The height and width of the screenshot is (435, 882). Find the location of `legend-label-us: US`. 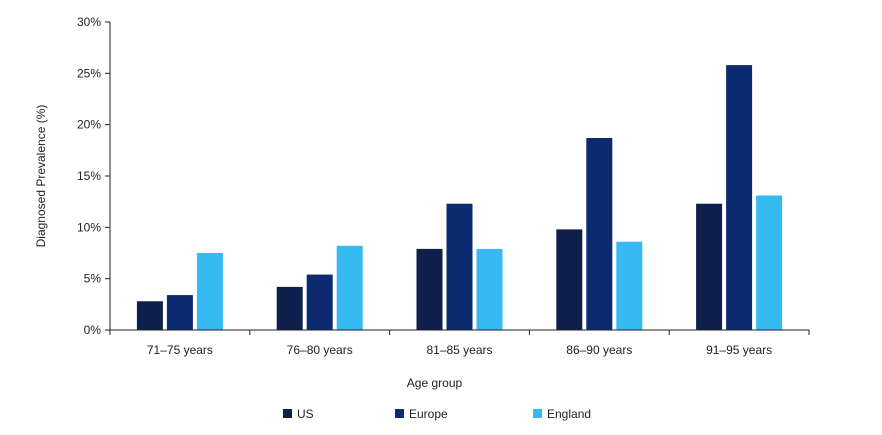

legend-label-us: US is located at coordinates (305, 414).